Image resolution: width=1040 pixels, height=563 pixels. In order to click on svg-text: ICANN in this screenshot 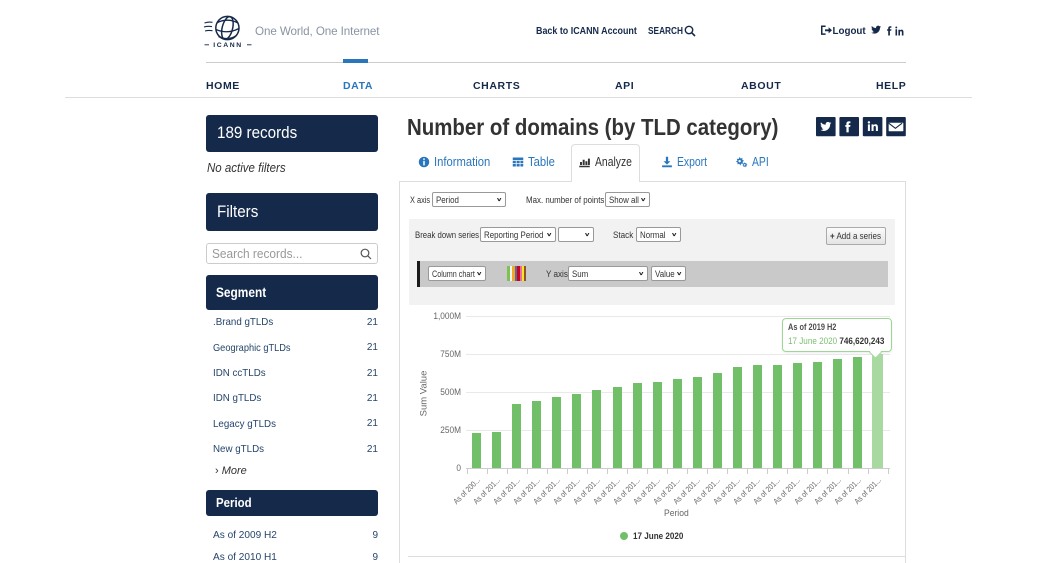, I will do `click(228, 45)`.